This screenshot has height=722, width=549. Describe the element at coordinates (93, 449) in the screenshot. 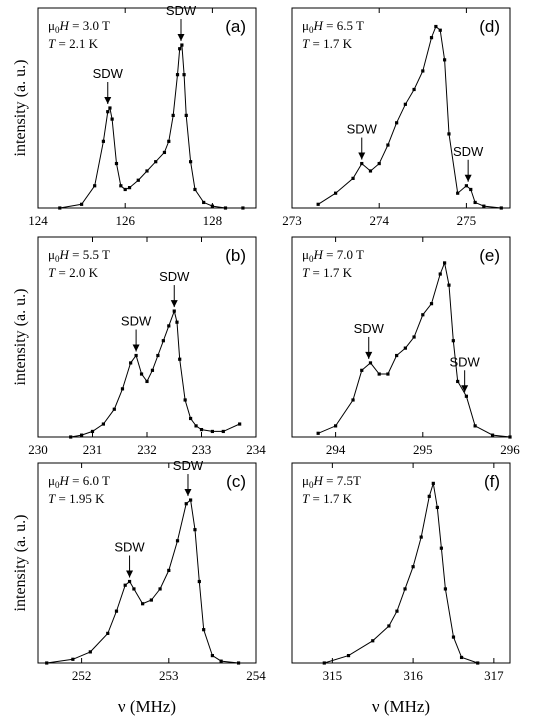

I see `x-tick-label: 231` at that location.